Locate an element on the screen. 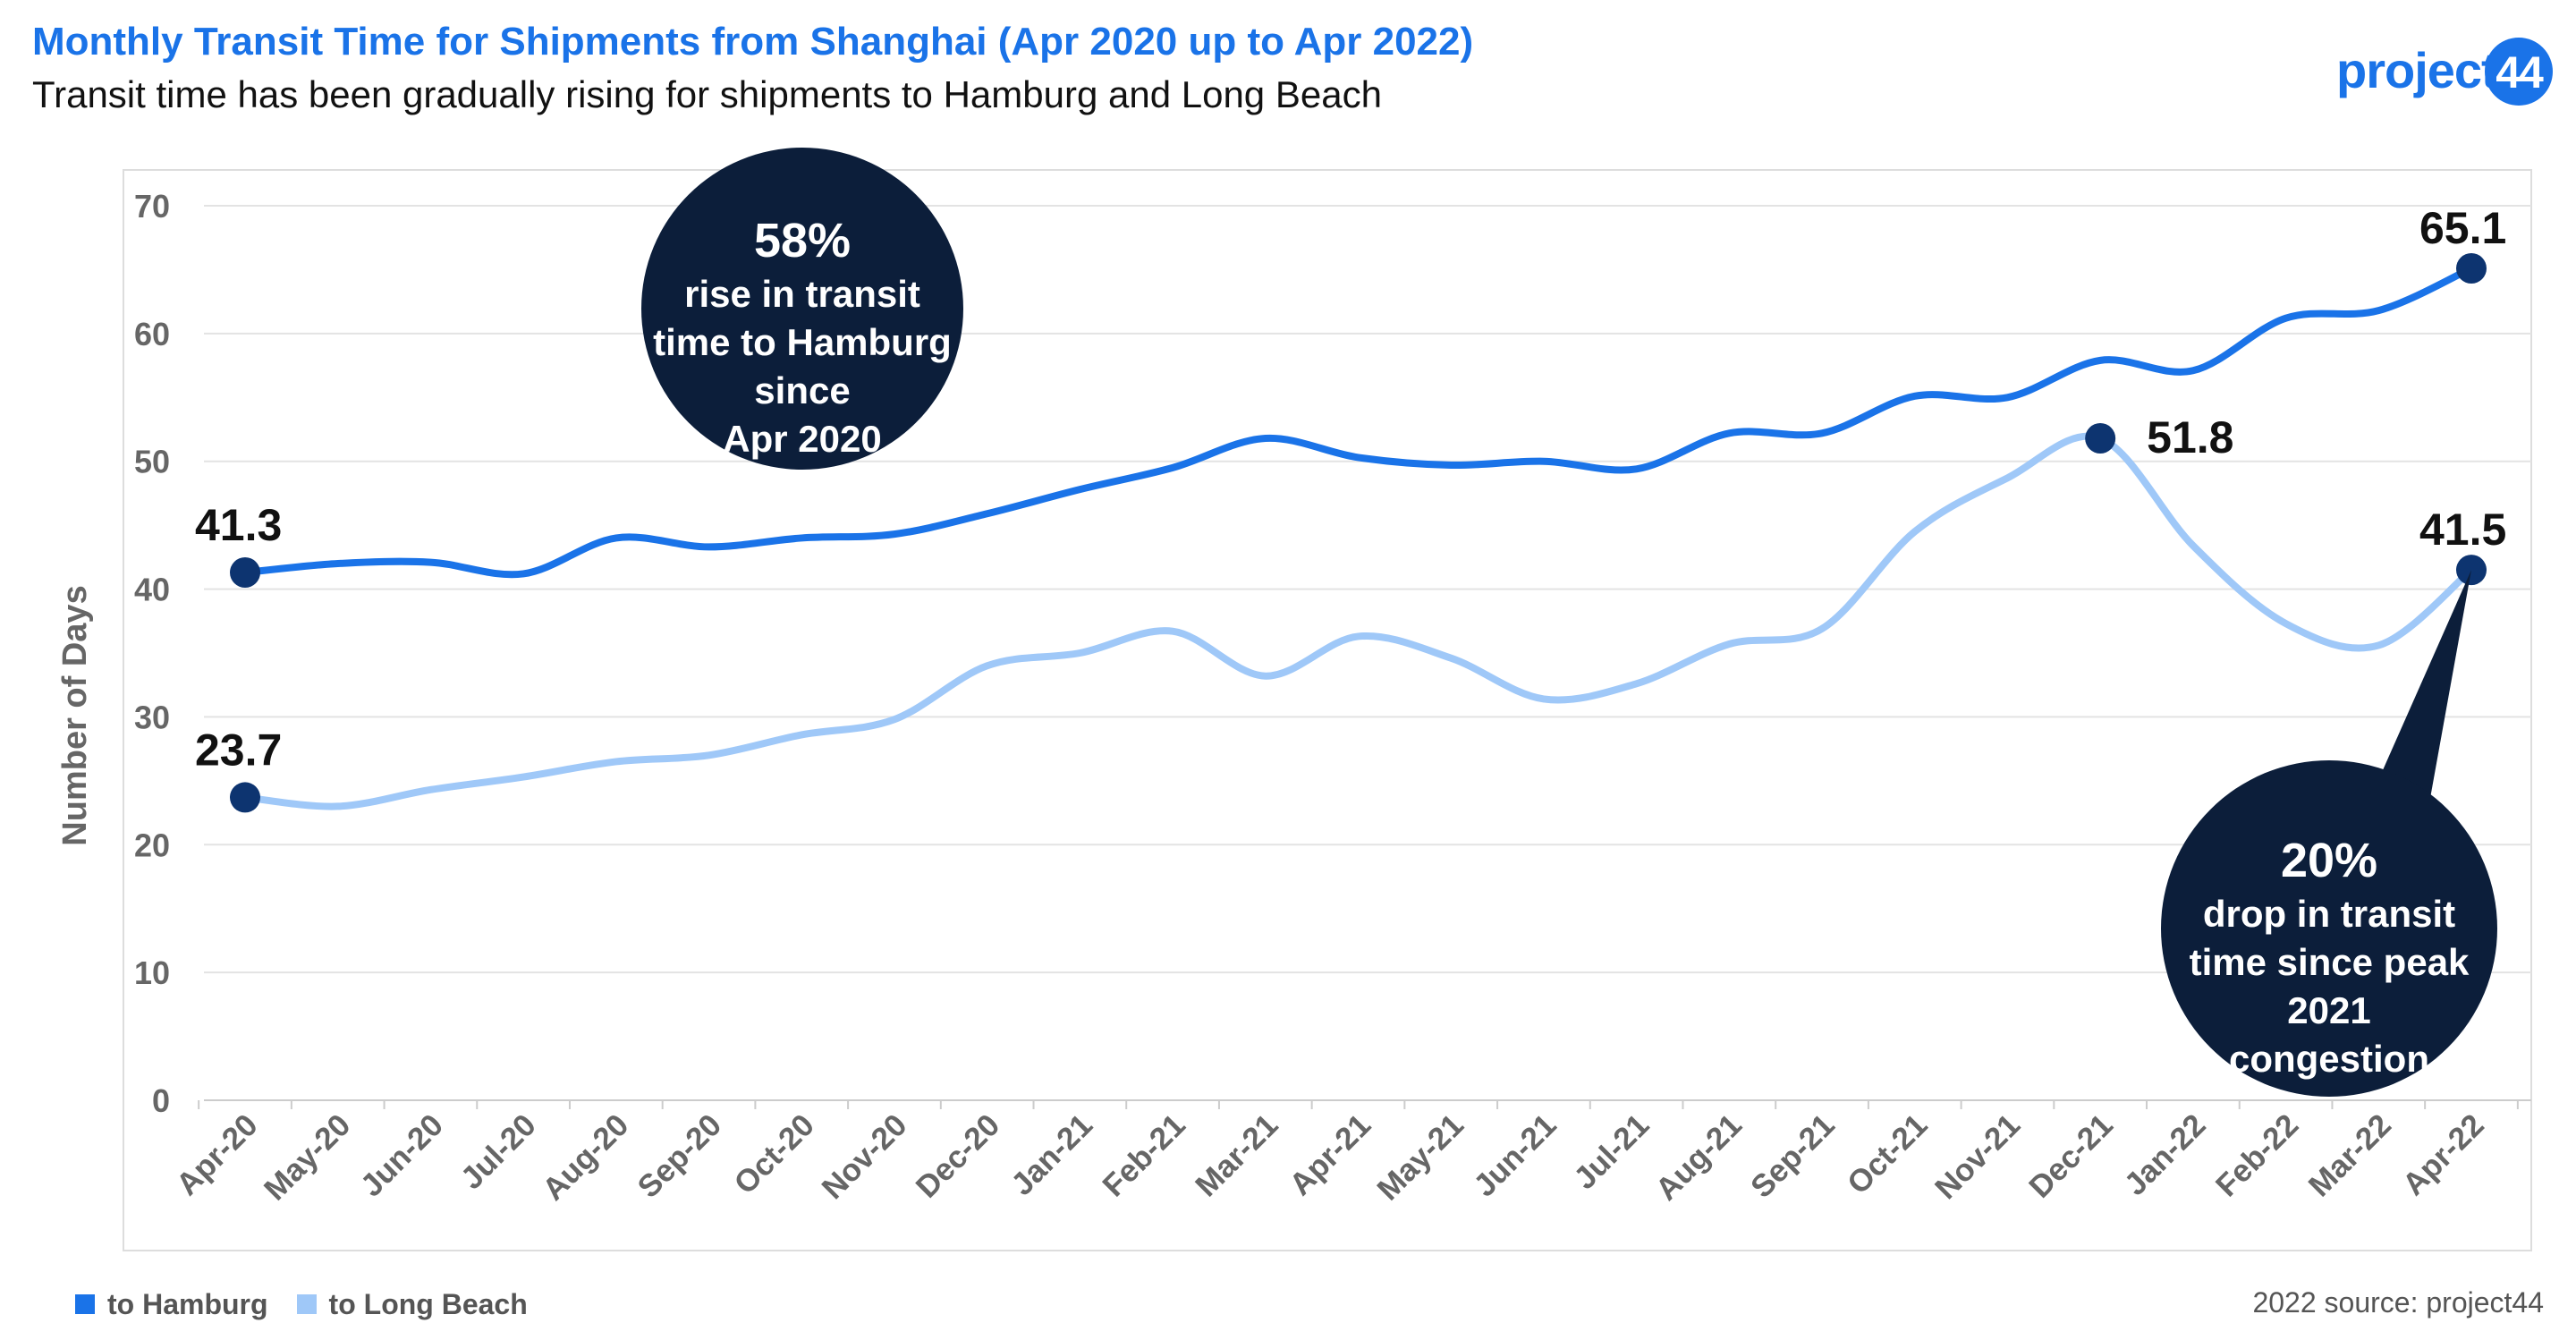  y-tick-label: 10 is located at coordinates (152, 972).